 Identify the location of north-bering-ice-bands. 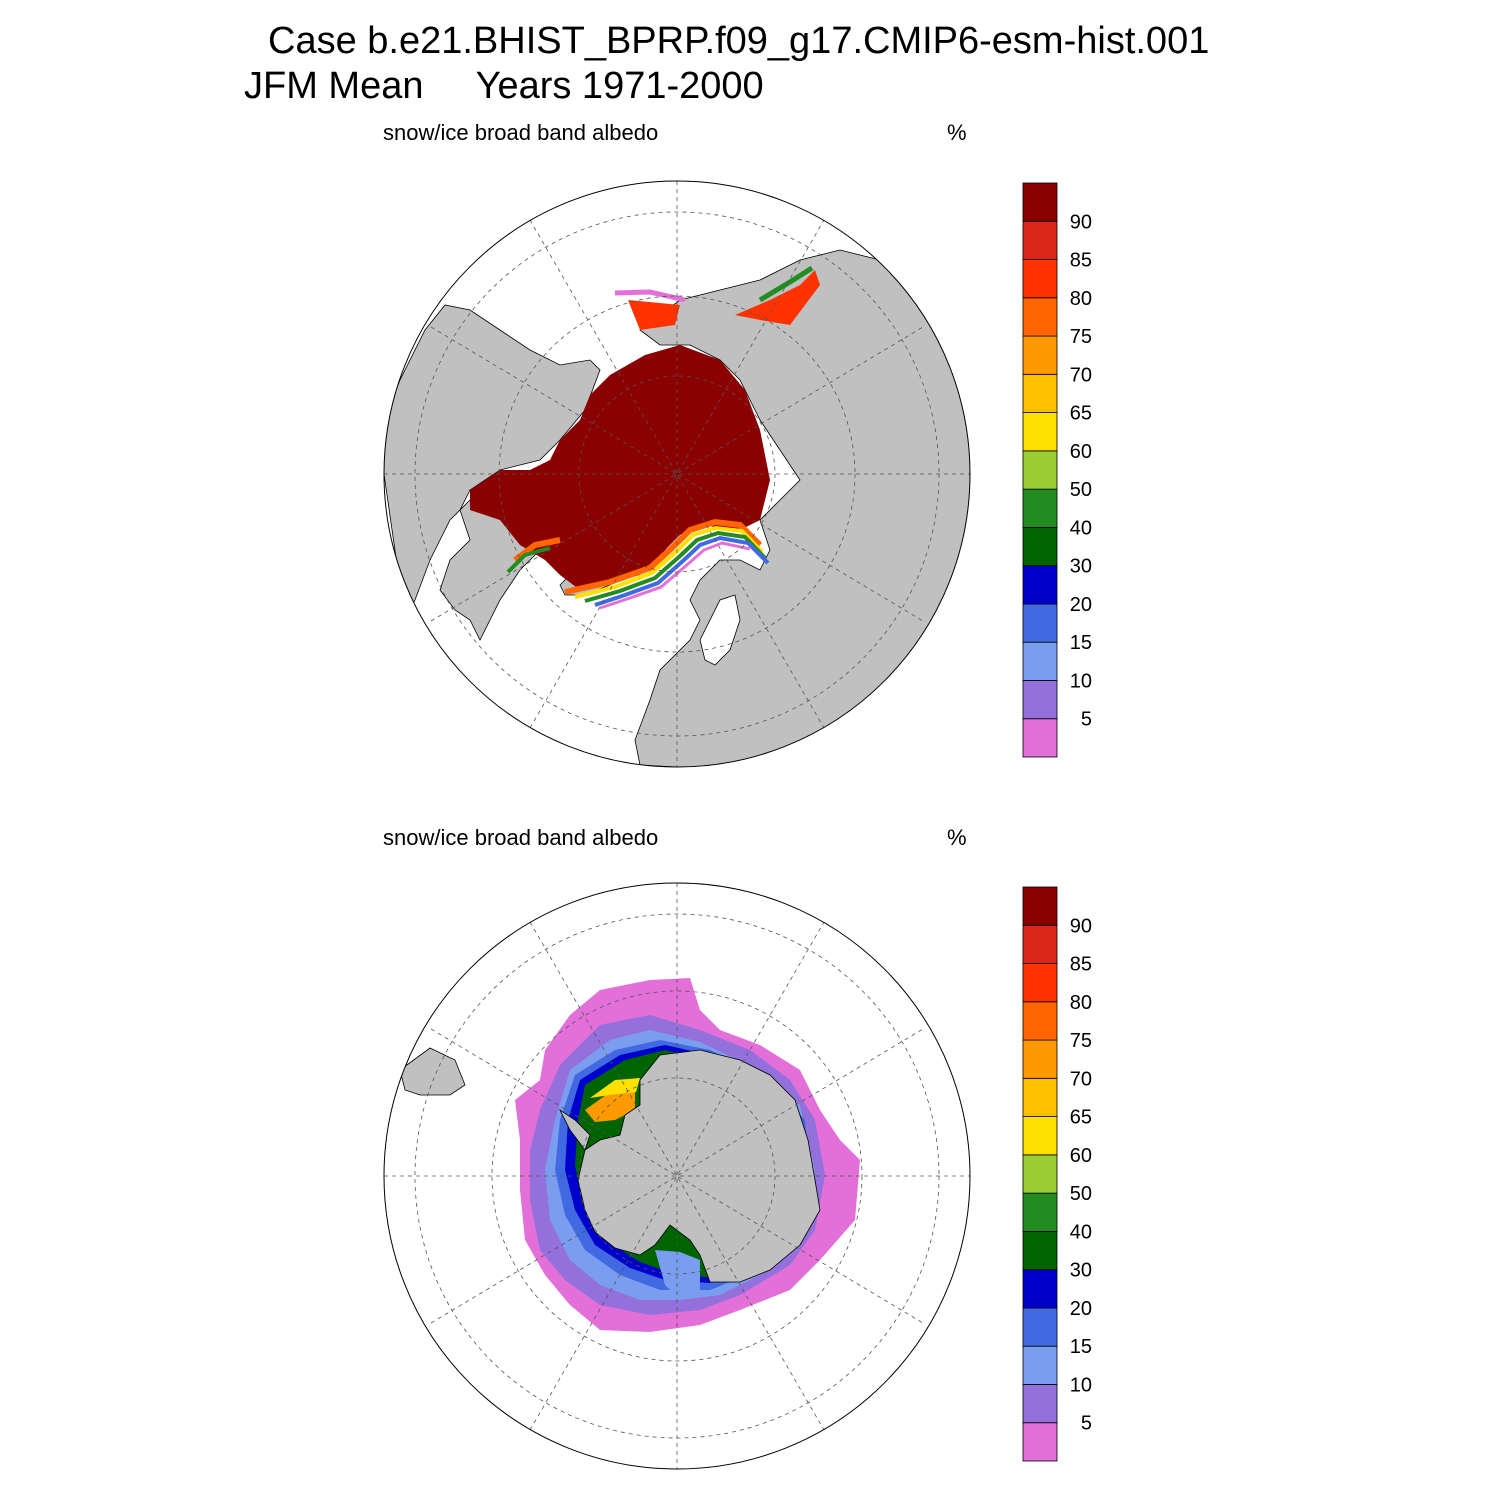
(650, 296).